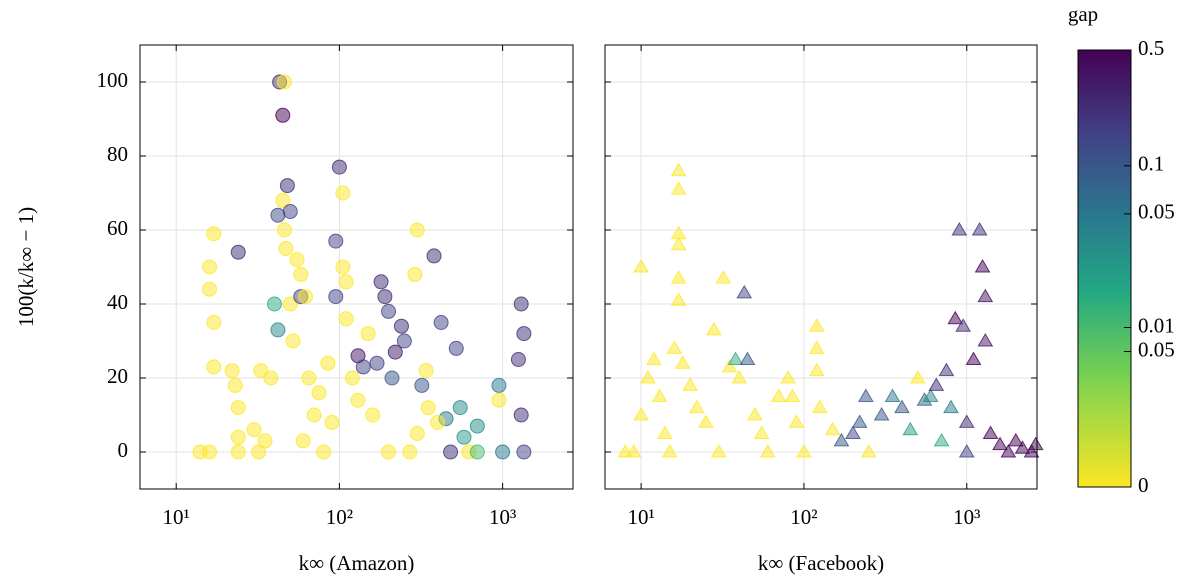 This screenshot has width=1203, height=586. Describe the element at coordinates (117, 302) in the screenshot. I see `y-tick-label: 40` at that location.